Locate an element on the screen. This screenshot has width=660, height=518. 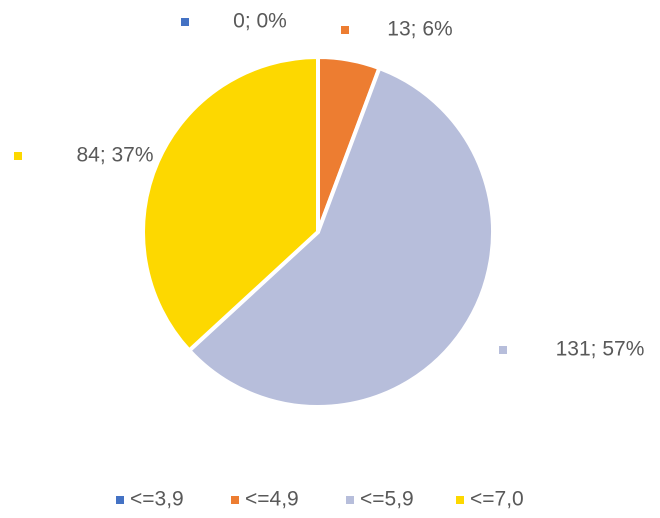
legend-label: <=5,9 is located at coordinates (387, 499).